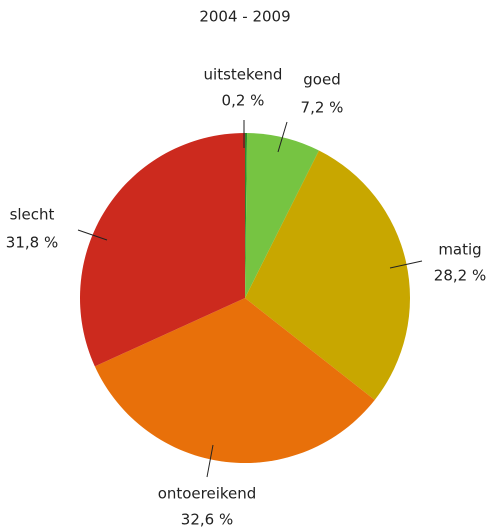 The width and height of the screenshot is (490, 530). I want to click on slice-label: ontoereikend, so click(207, 494).